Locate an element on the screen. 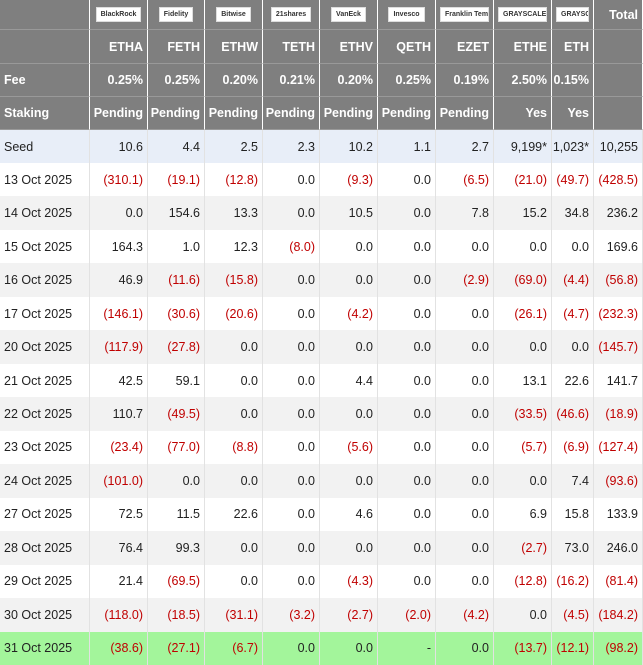  ticker: TETH is located at coordinates (291, 47).